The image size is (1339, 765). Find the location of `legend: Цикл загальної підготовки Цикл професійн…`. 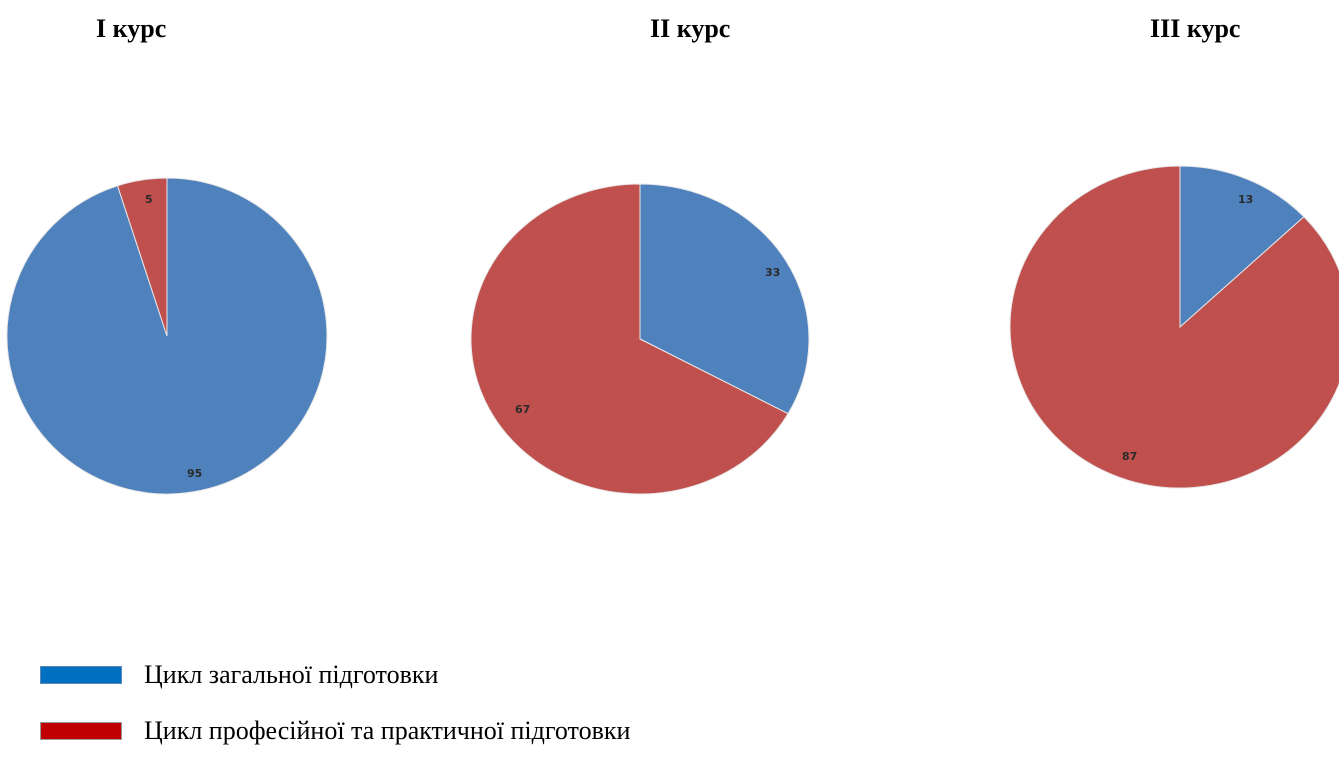

legend: Цикл загальної підготовки Цикл професійн… is located at coordinates (335, 712).